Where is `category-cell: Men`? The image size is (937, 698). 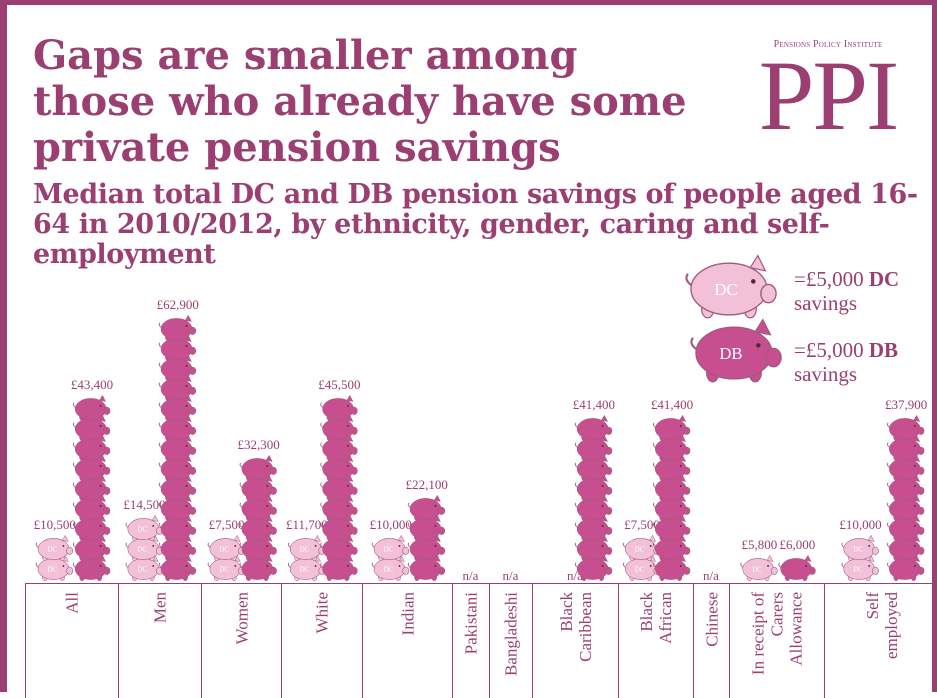
category-cell: Men is located at coordinates (159, 641).